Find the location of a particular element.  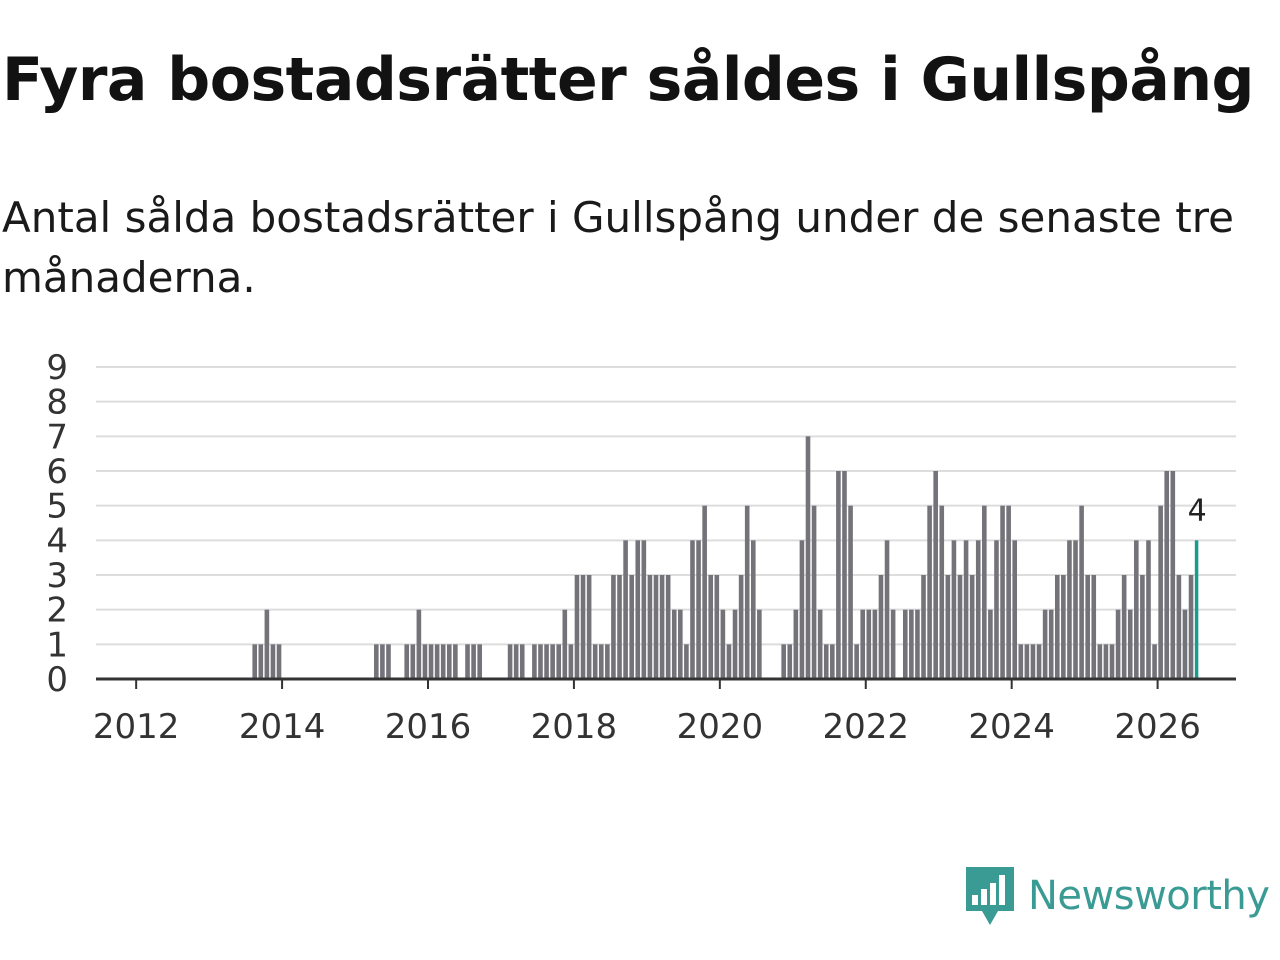

y-tick-label: 3 is located at coordinates (57, 576).